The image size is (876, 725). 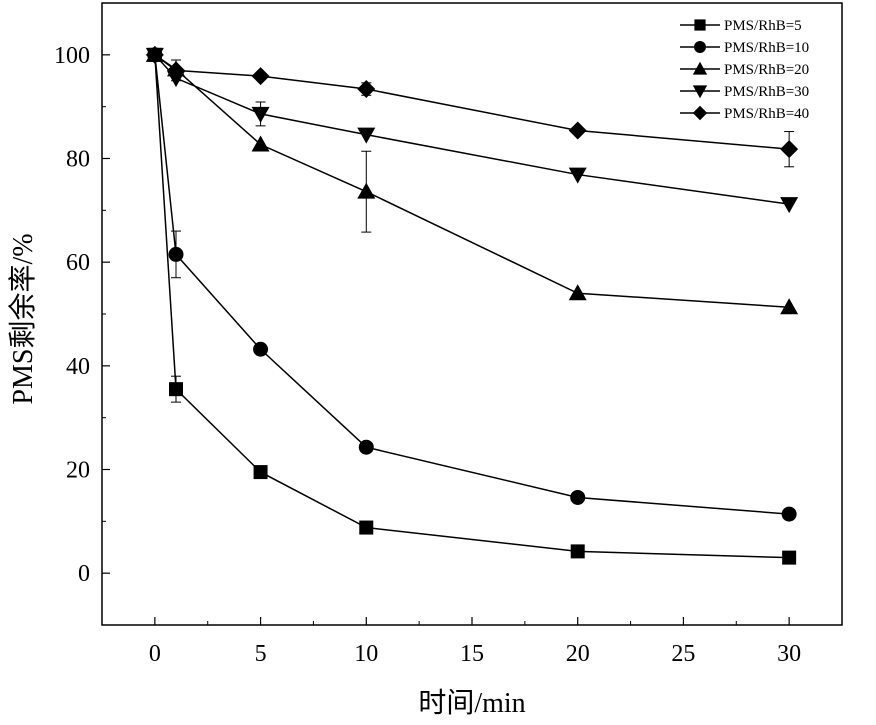 I want to click on y-tick-label: 80, so click(x=78, y=160).